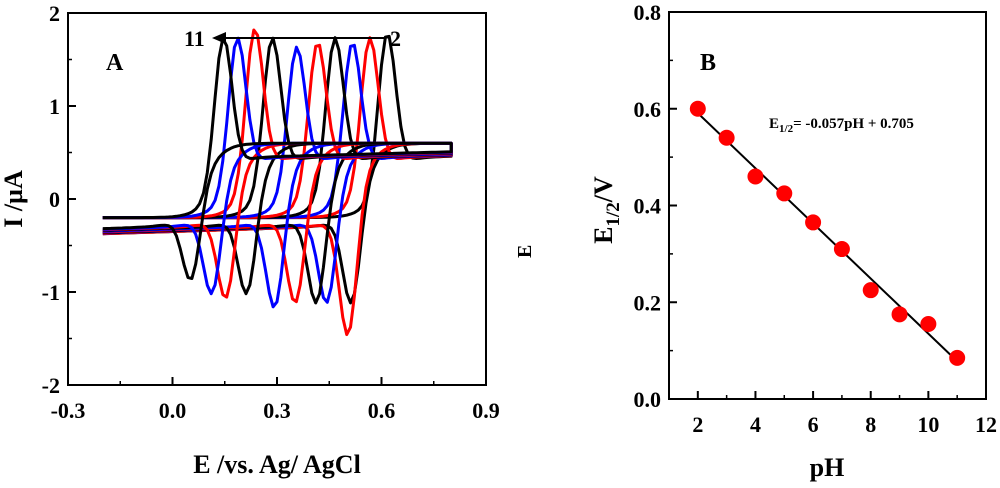 Image resolution: width=1000 pixels, height=488 pixels. What do you see at coordinates (51, 385) in the screenshot?
I see `y-tick-label-a: -2` at bounding box center [51, 385].